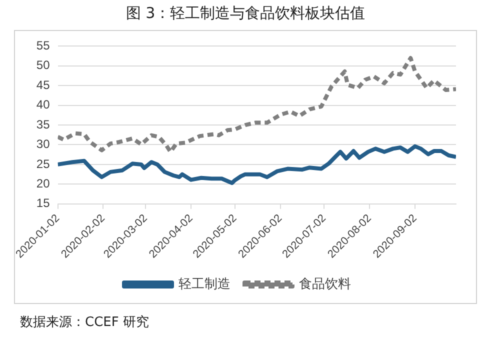 The image size is (491, 341). Describe the element at coordinates (325, 284) in the screenshot. I see `legend-label: 食品饮料` at that location.